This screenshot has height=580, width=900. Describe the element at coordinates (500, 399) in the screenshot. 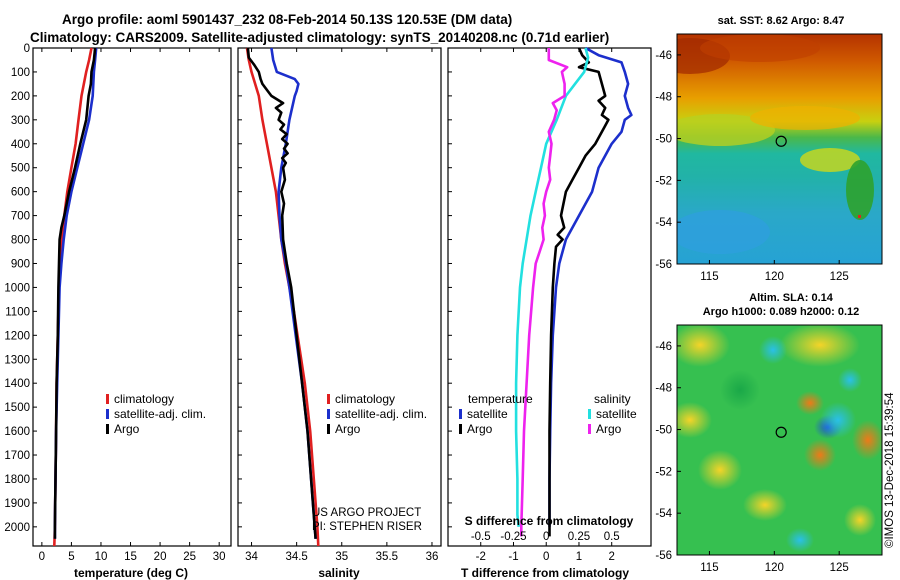

I see `legend-title-temperature: temperature` at that location.